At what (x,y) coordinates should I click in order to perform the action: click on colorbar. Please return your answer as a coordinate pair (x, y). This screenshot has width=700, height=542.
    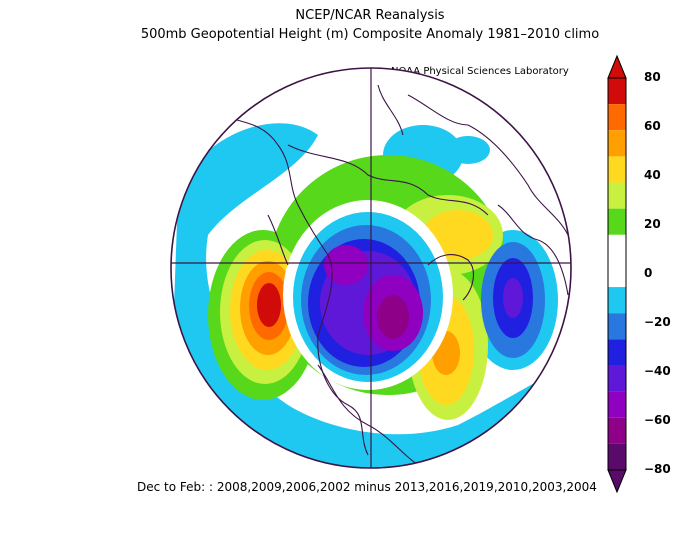
    Looking at the image, I should click on (617, 274).